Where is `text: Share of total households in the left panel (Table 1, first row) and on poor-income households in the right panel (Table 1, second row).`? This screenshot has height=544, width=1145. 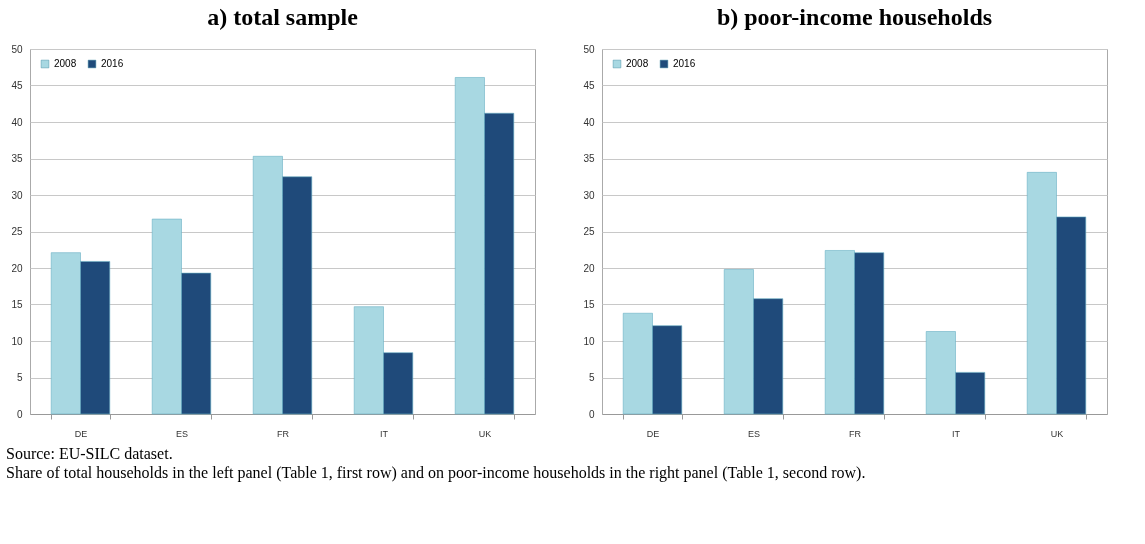 text: Share of total households in the left panel (Table 1, first row) and on poor-income households in the right panel (Table 1, second row). is located at coordinates (436, 472).